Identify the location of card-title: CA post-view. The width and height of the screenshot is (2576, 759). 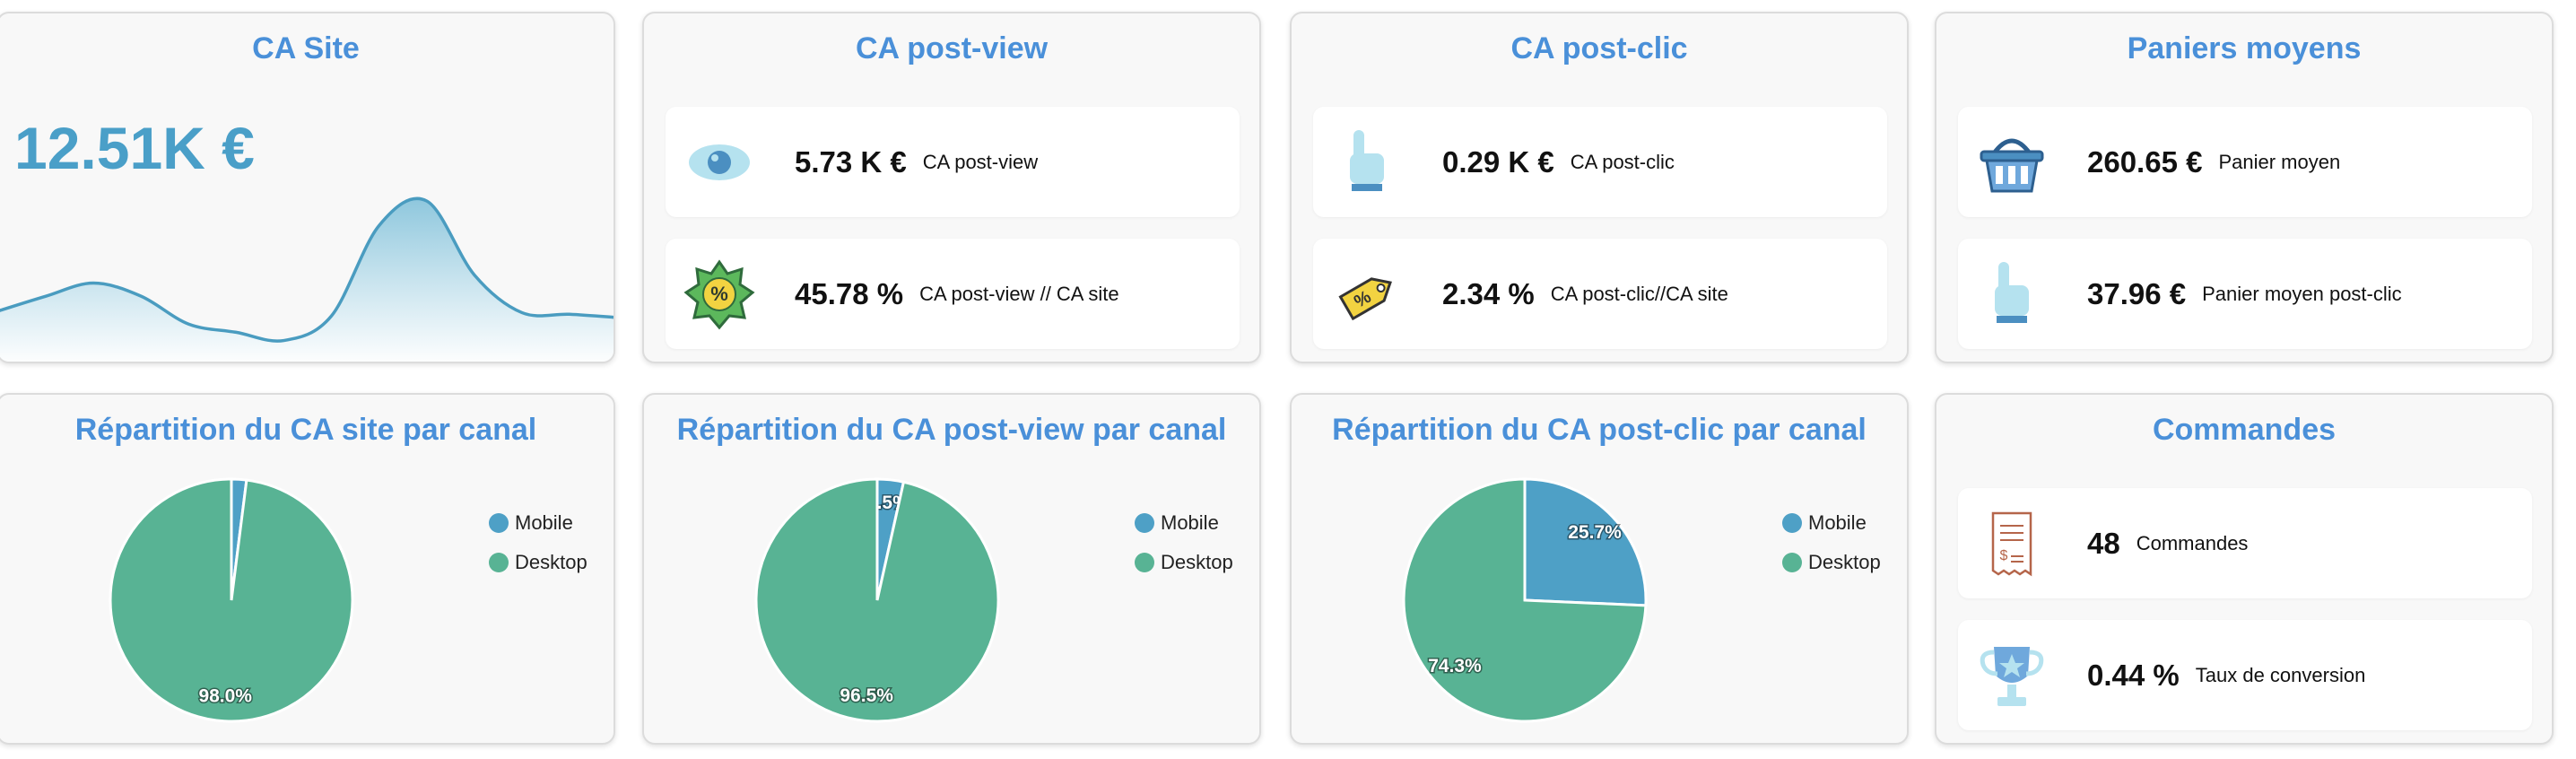
(952, 48).